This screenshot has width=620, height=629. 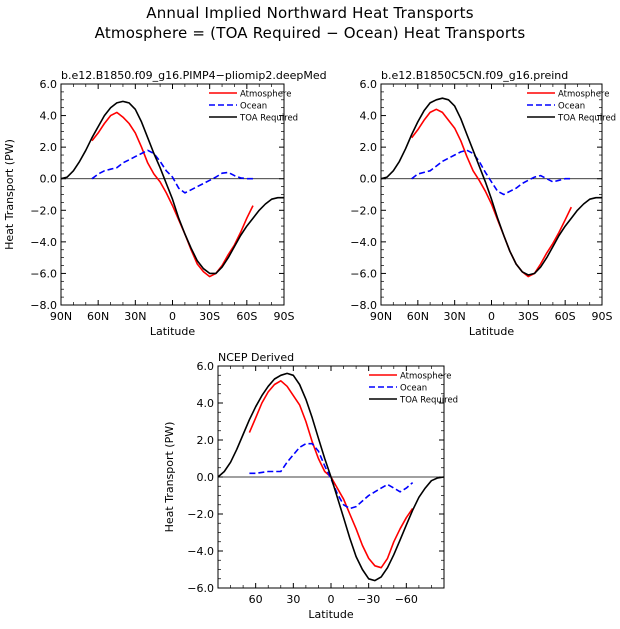 I want to click on x-tick-label: −60, so click(x=406, y=599).